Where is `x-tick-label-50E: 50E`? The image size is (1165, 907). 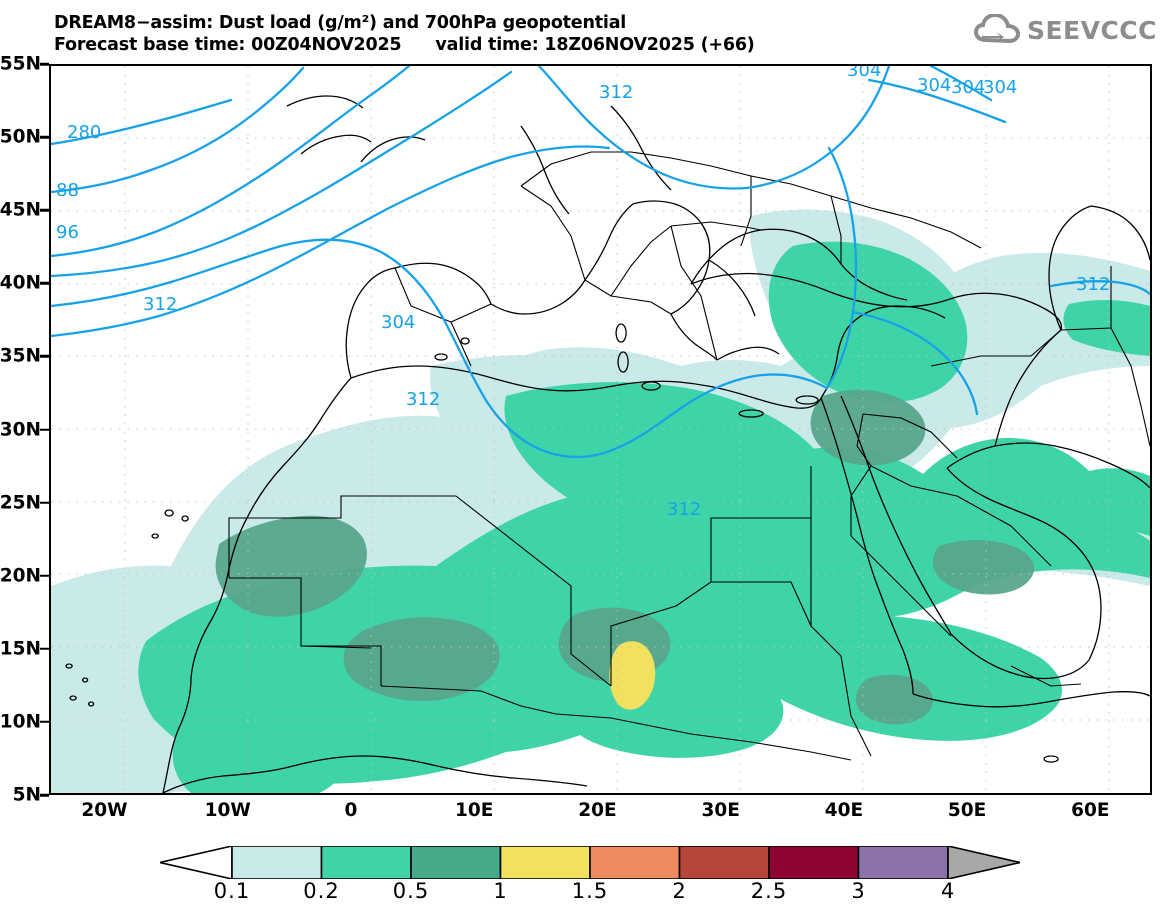
x-tick-label-50E: 50E is located at coordinates (967, 810).